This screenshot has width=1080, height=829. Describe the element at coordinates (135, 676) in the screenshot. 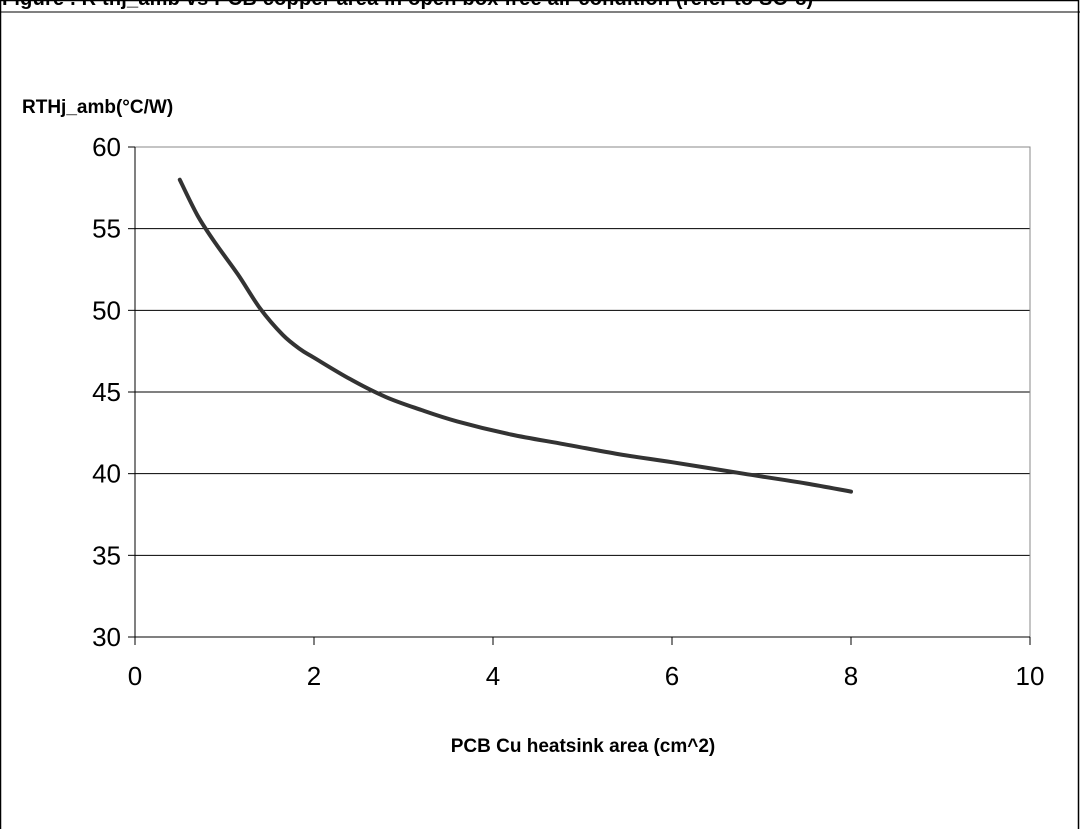

I see `x-tick-label-0: 0` at that location.